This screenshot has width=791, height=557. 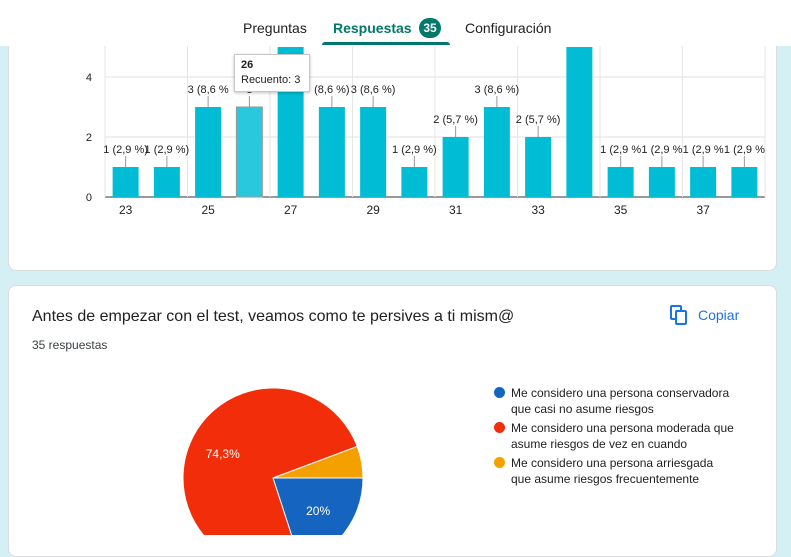 What do you see at coordinates (208, 90) in the screenshot?
I see `data-label: 3 (8,6 %` at bounding box center [208, 90].